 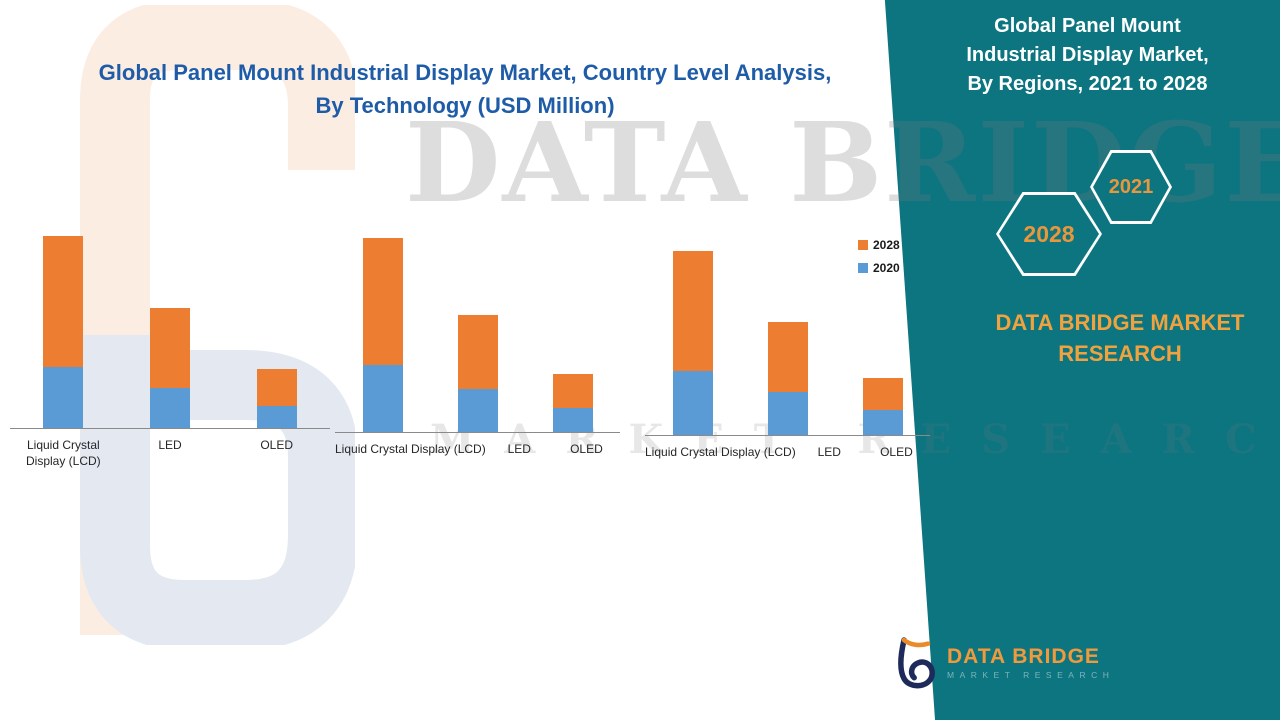 What do you see at coordinates (916, 663) in the screenshot?
I see `data-bridge-logo-icon` at bounding box center [916, 663].